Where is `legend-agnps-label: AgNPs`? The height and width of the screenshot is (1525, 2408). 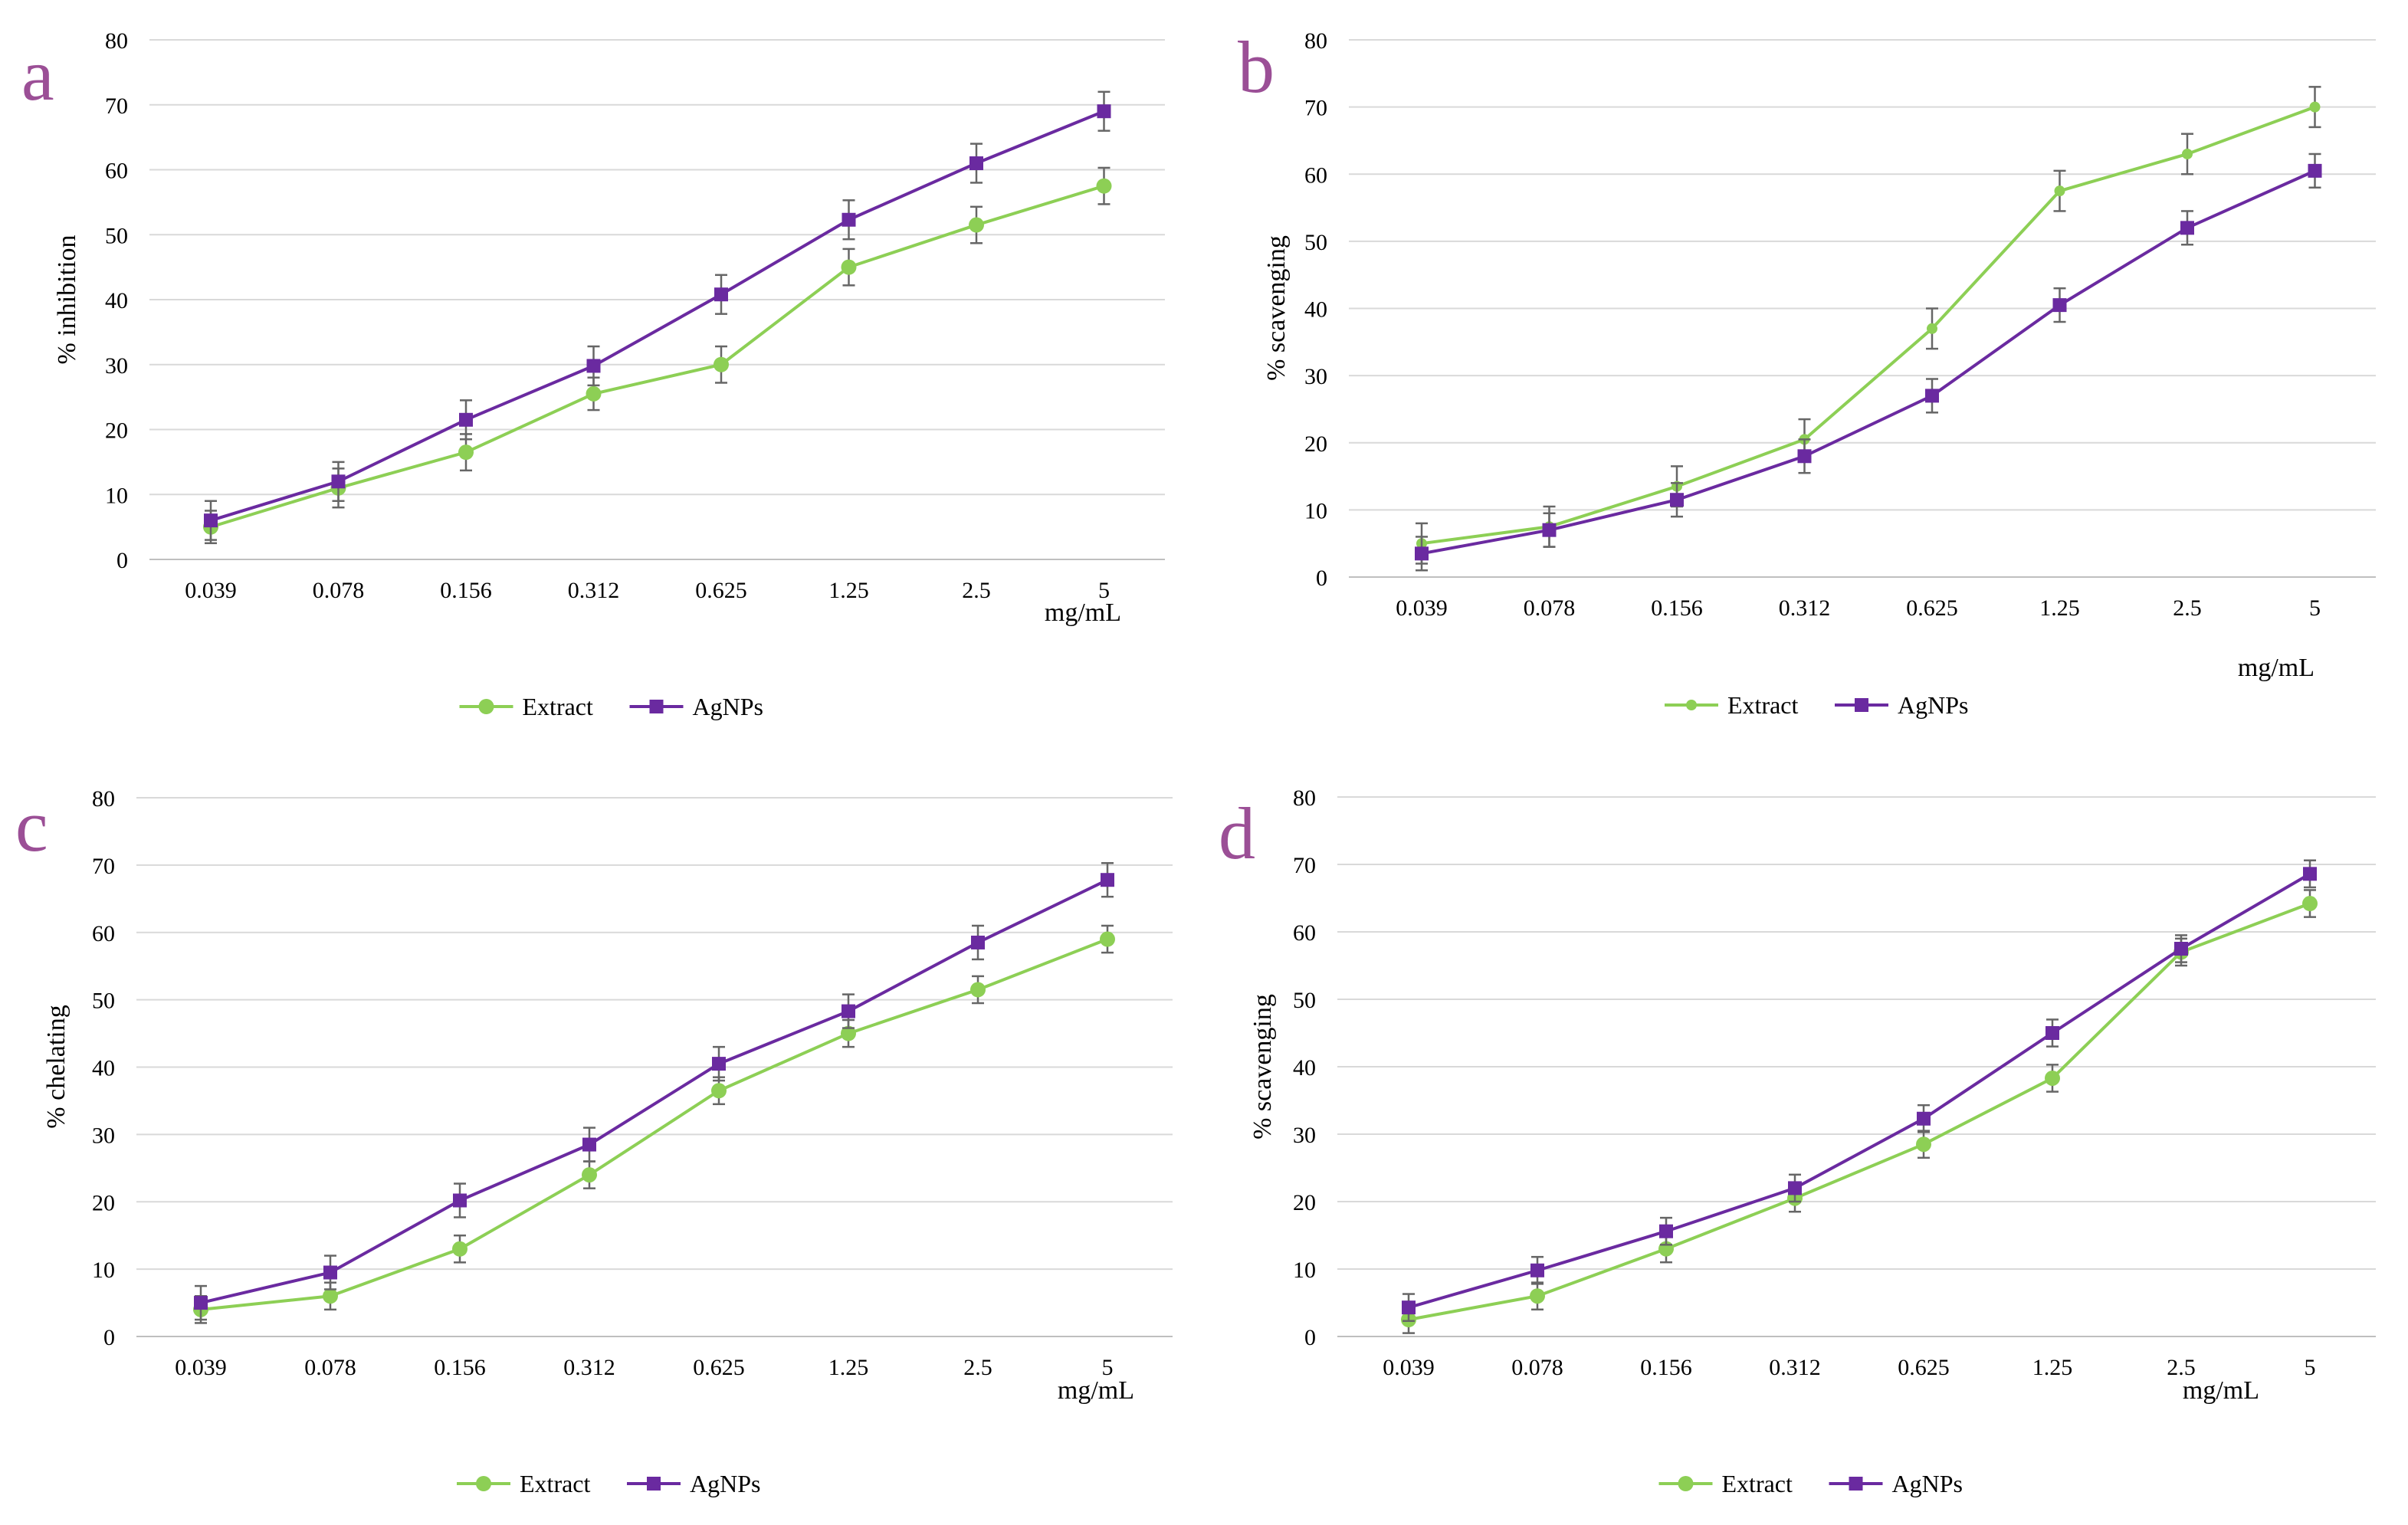
legend-agnps-label: AgNPs is located at coordinates (1933, 705).